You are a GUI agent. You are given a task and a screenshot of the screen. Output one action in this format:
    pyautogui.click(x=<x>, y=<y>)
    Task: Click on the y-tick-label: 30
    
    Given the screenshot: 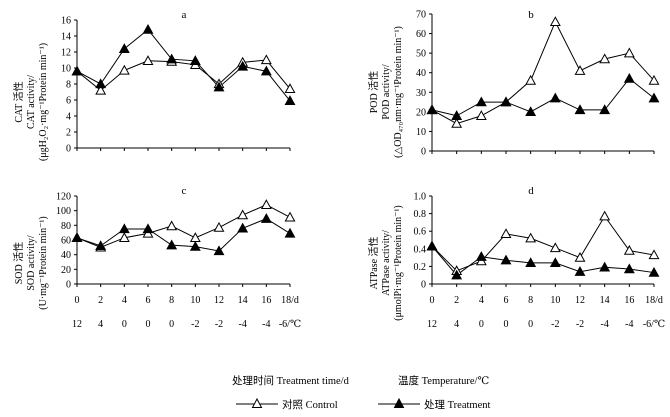 What is the action you would take?
    pyautogui.click(x=421, y=93)
    